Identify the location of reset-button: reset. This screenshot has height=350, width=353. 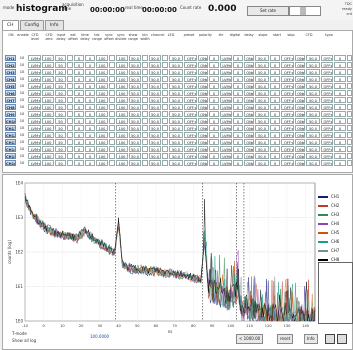
(285, 339).